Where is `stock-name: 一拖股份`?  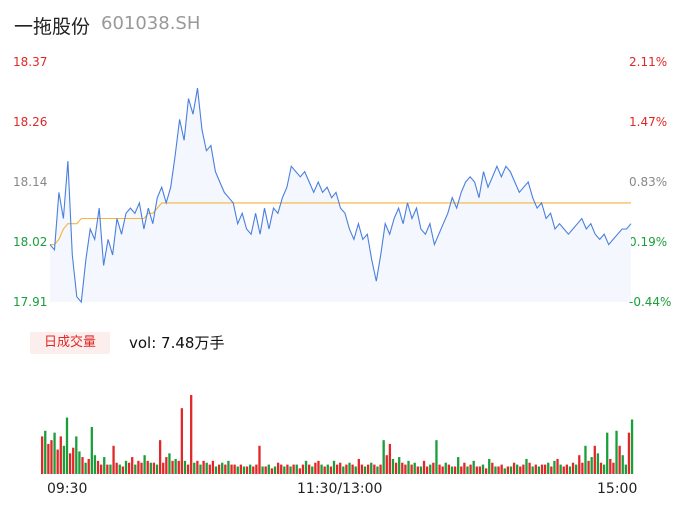
stock-name: 一拖股份 is located at coordinates (52, 27).